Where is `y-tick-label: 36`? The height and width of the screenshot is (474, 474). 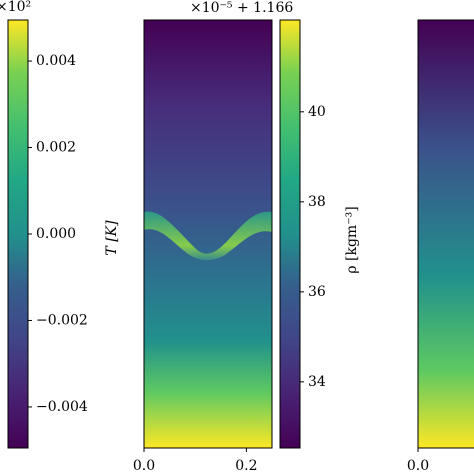
y-tick-label: 36 is located at coordinates (317, 292).